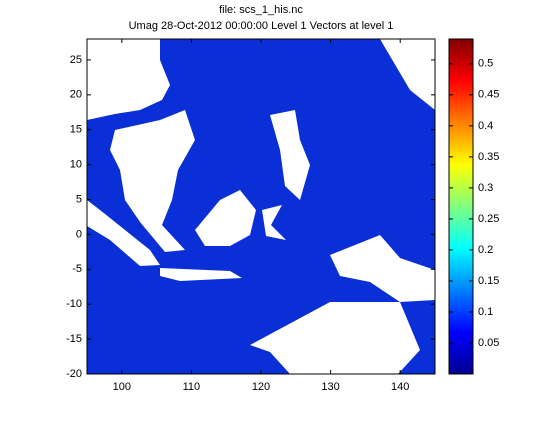 Image resolution: width=560 pixels, height=425 pixels. What do you see at coordinates (76, 60) in the screenshot?
I see `y-tick-label: 25` at bounding box center [76, 60].